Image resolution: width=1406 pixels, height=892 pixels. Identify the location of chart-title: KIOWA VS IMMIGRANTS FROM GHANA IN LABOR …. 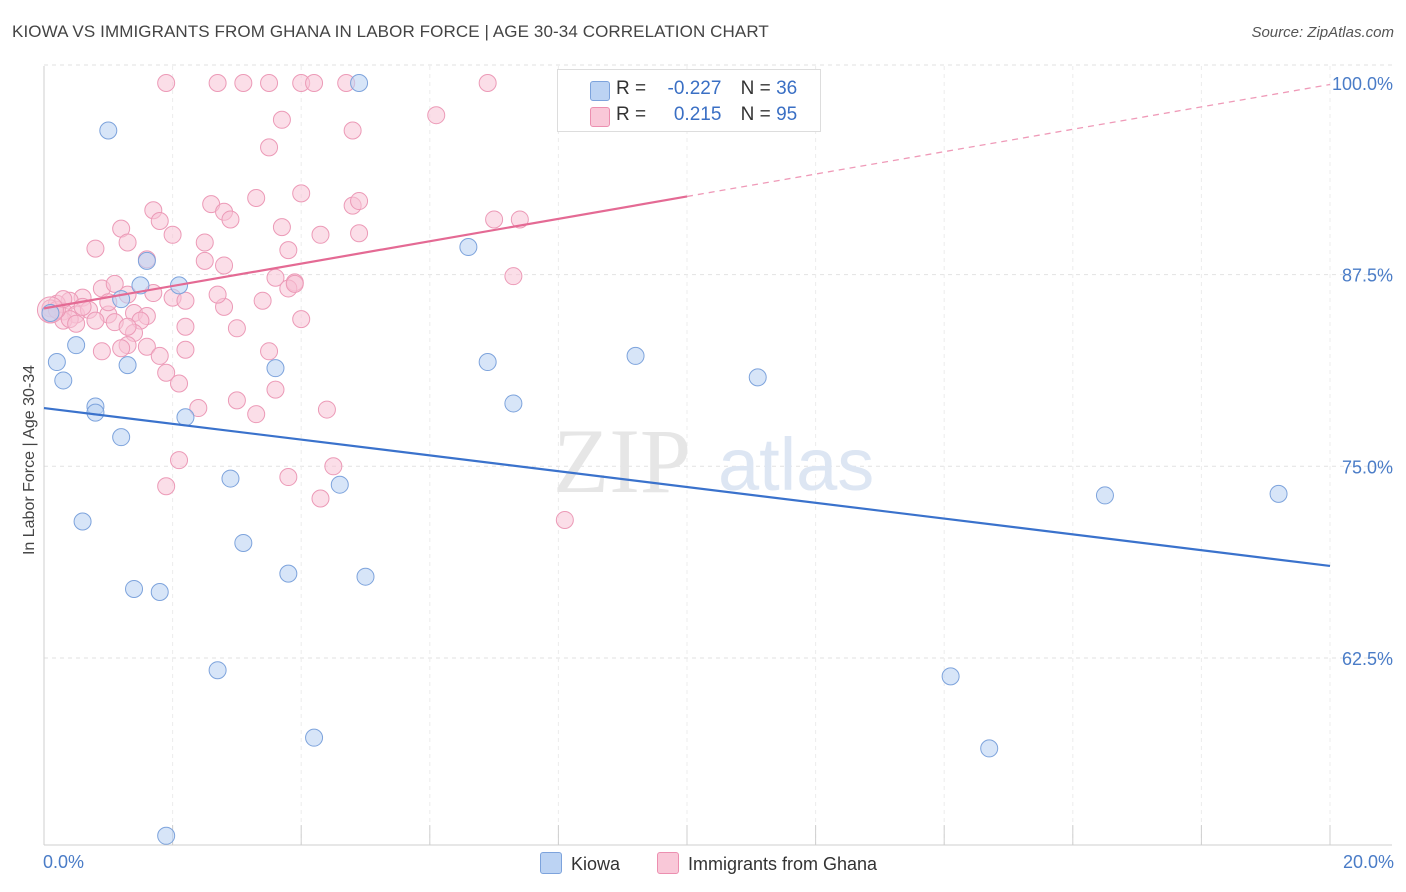
(390, 31).